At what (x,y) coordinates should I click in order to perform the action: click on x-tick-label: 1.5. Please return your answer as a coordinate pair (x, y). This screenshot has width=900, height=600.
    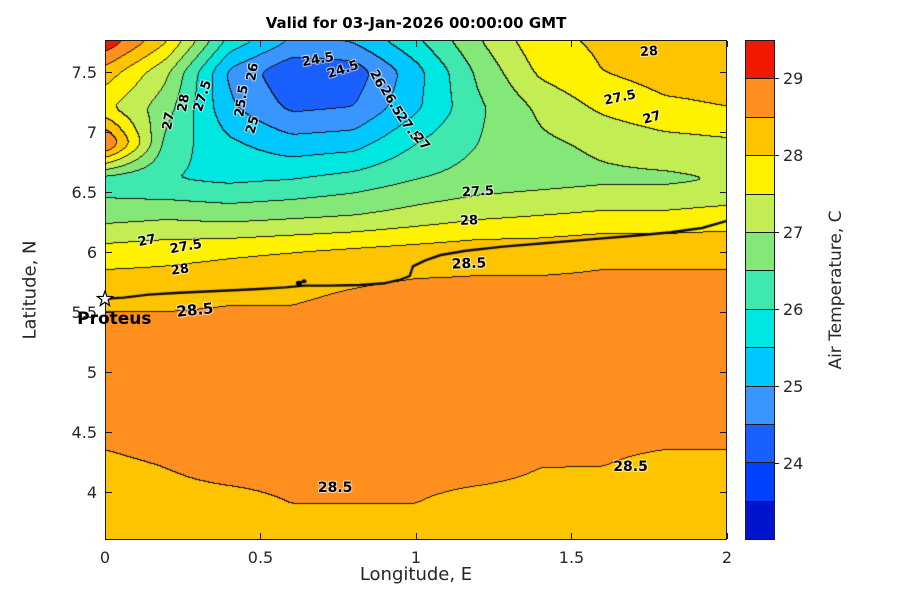
    Looking at the image, I should click on (571, 557).